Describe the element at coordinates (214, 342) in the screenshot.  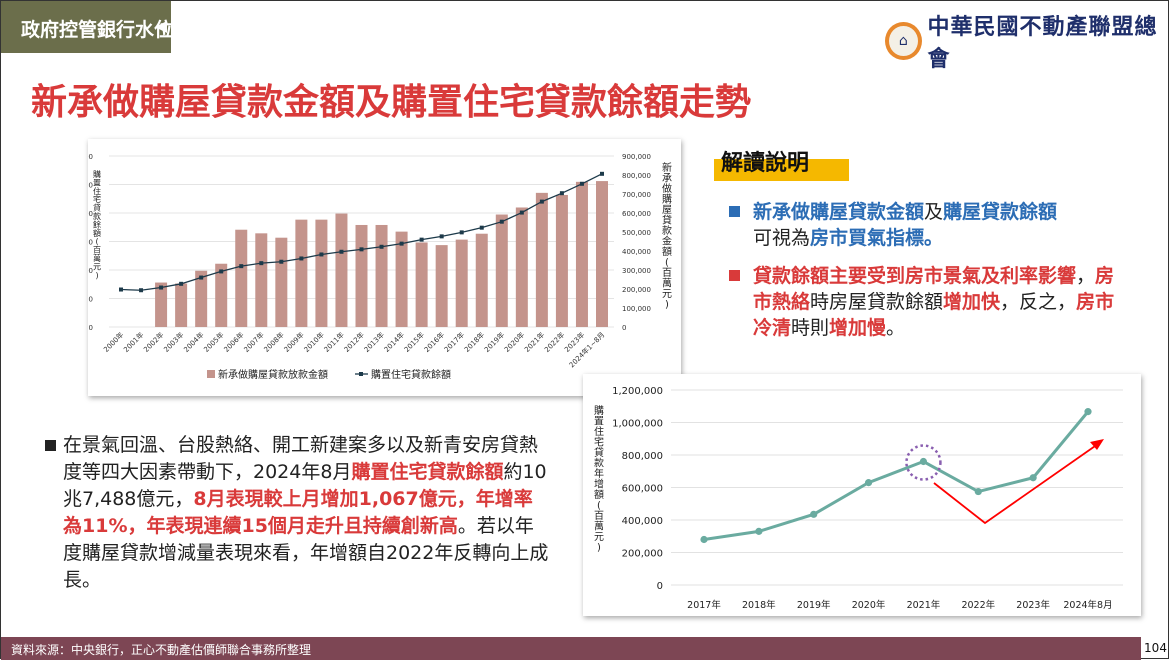
I see `x-tick-label: 2005年` at that location.